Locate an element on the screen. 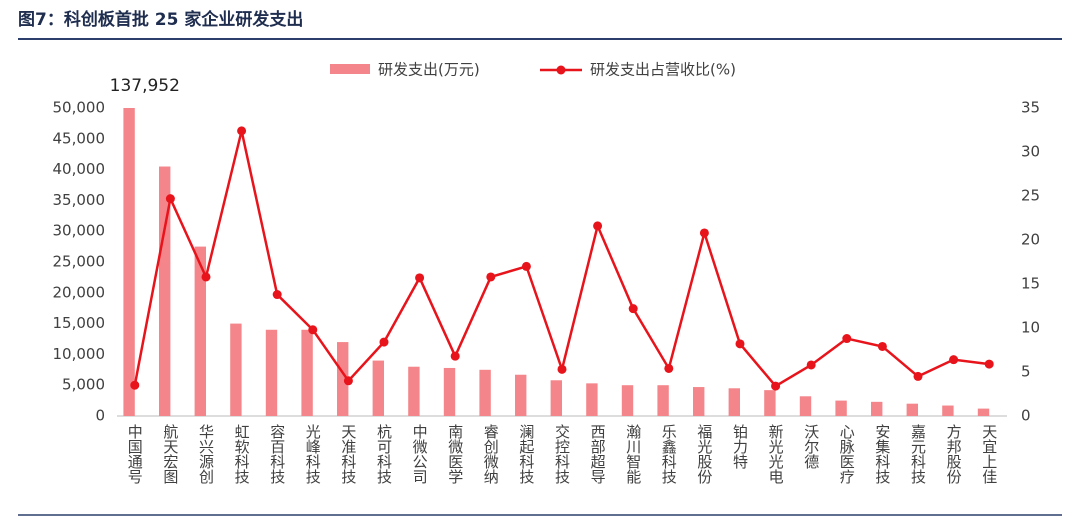 Image resolution: width=1080 pixels, height=526 pixels. y-tick-label: 20,000 is located at coordinates (79, 292).